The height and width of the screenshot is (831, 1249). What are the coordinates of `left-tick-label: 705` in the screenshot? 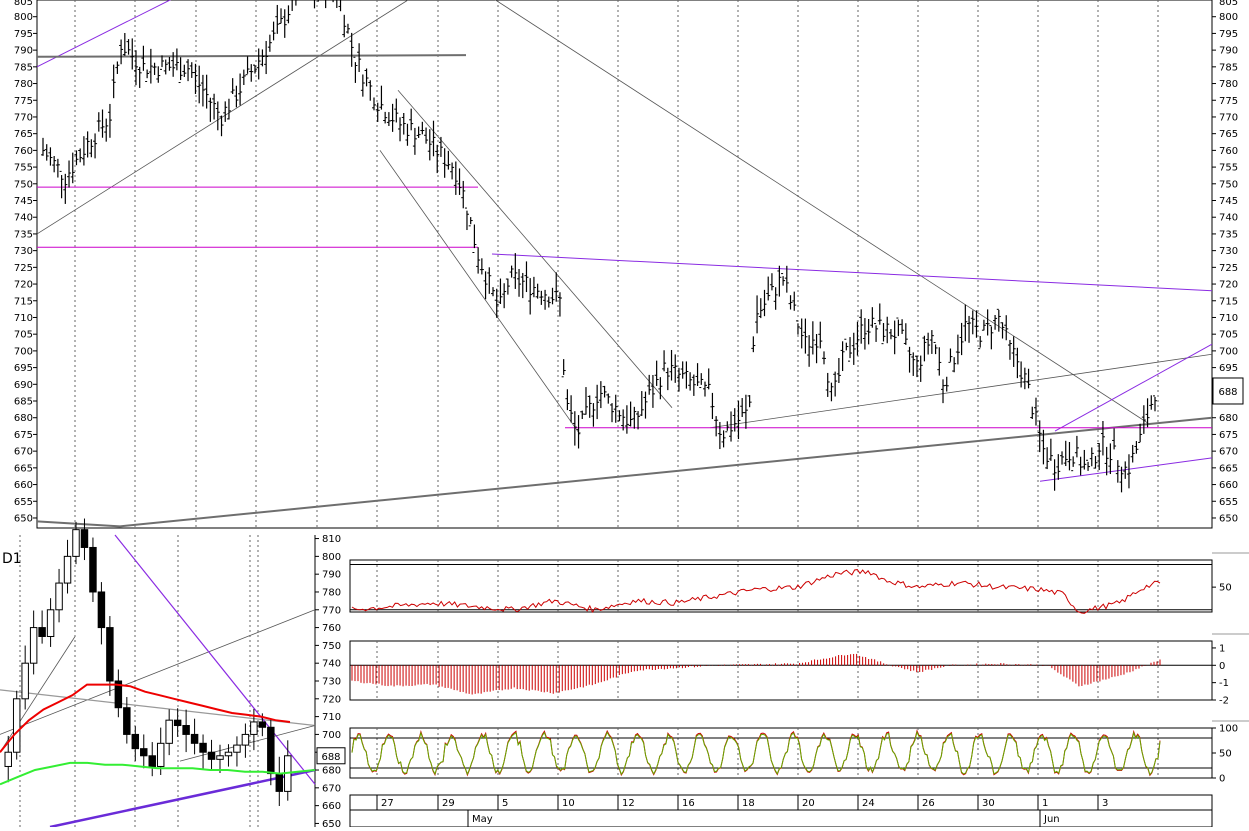 It's located at (23, 335).